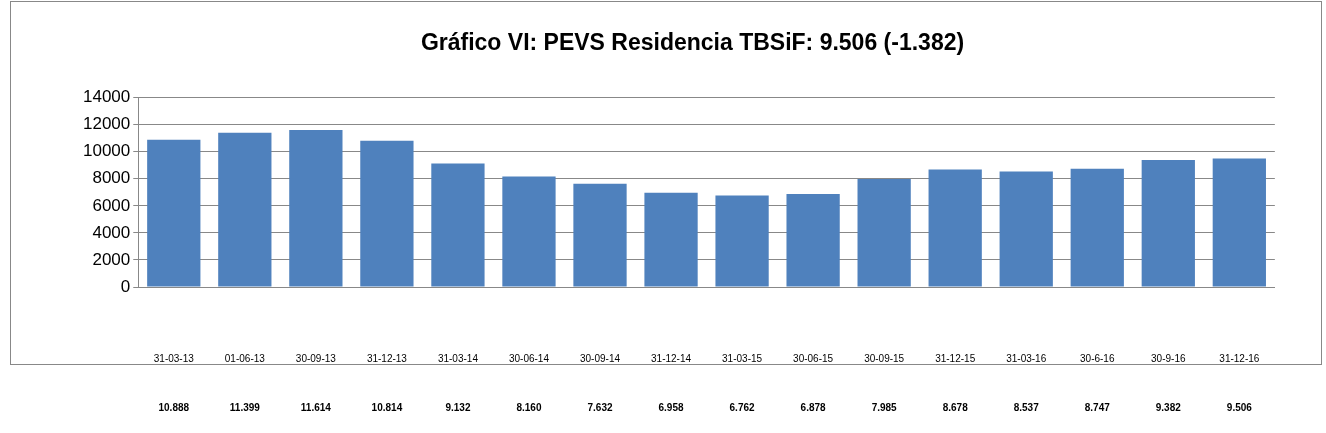 This screenshot has height=433, width=1326. I want to click on y-tick-label: 4000, so click(111, 232).